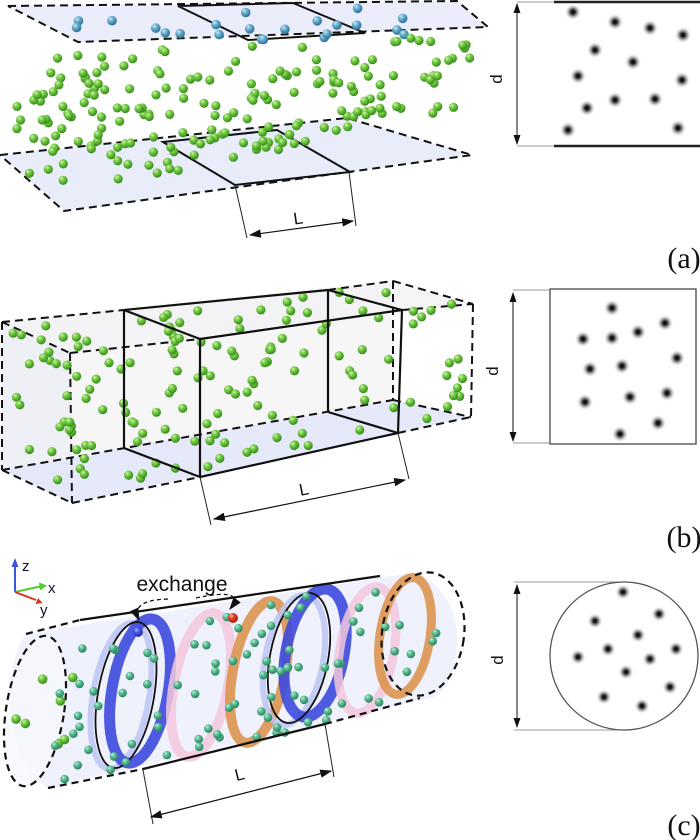  I want to click on panel-label-c: (c), so click(683, 824).